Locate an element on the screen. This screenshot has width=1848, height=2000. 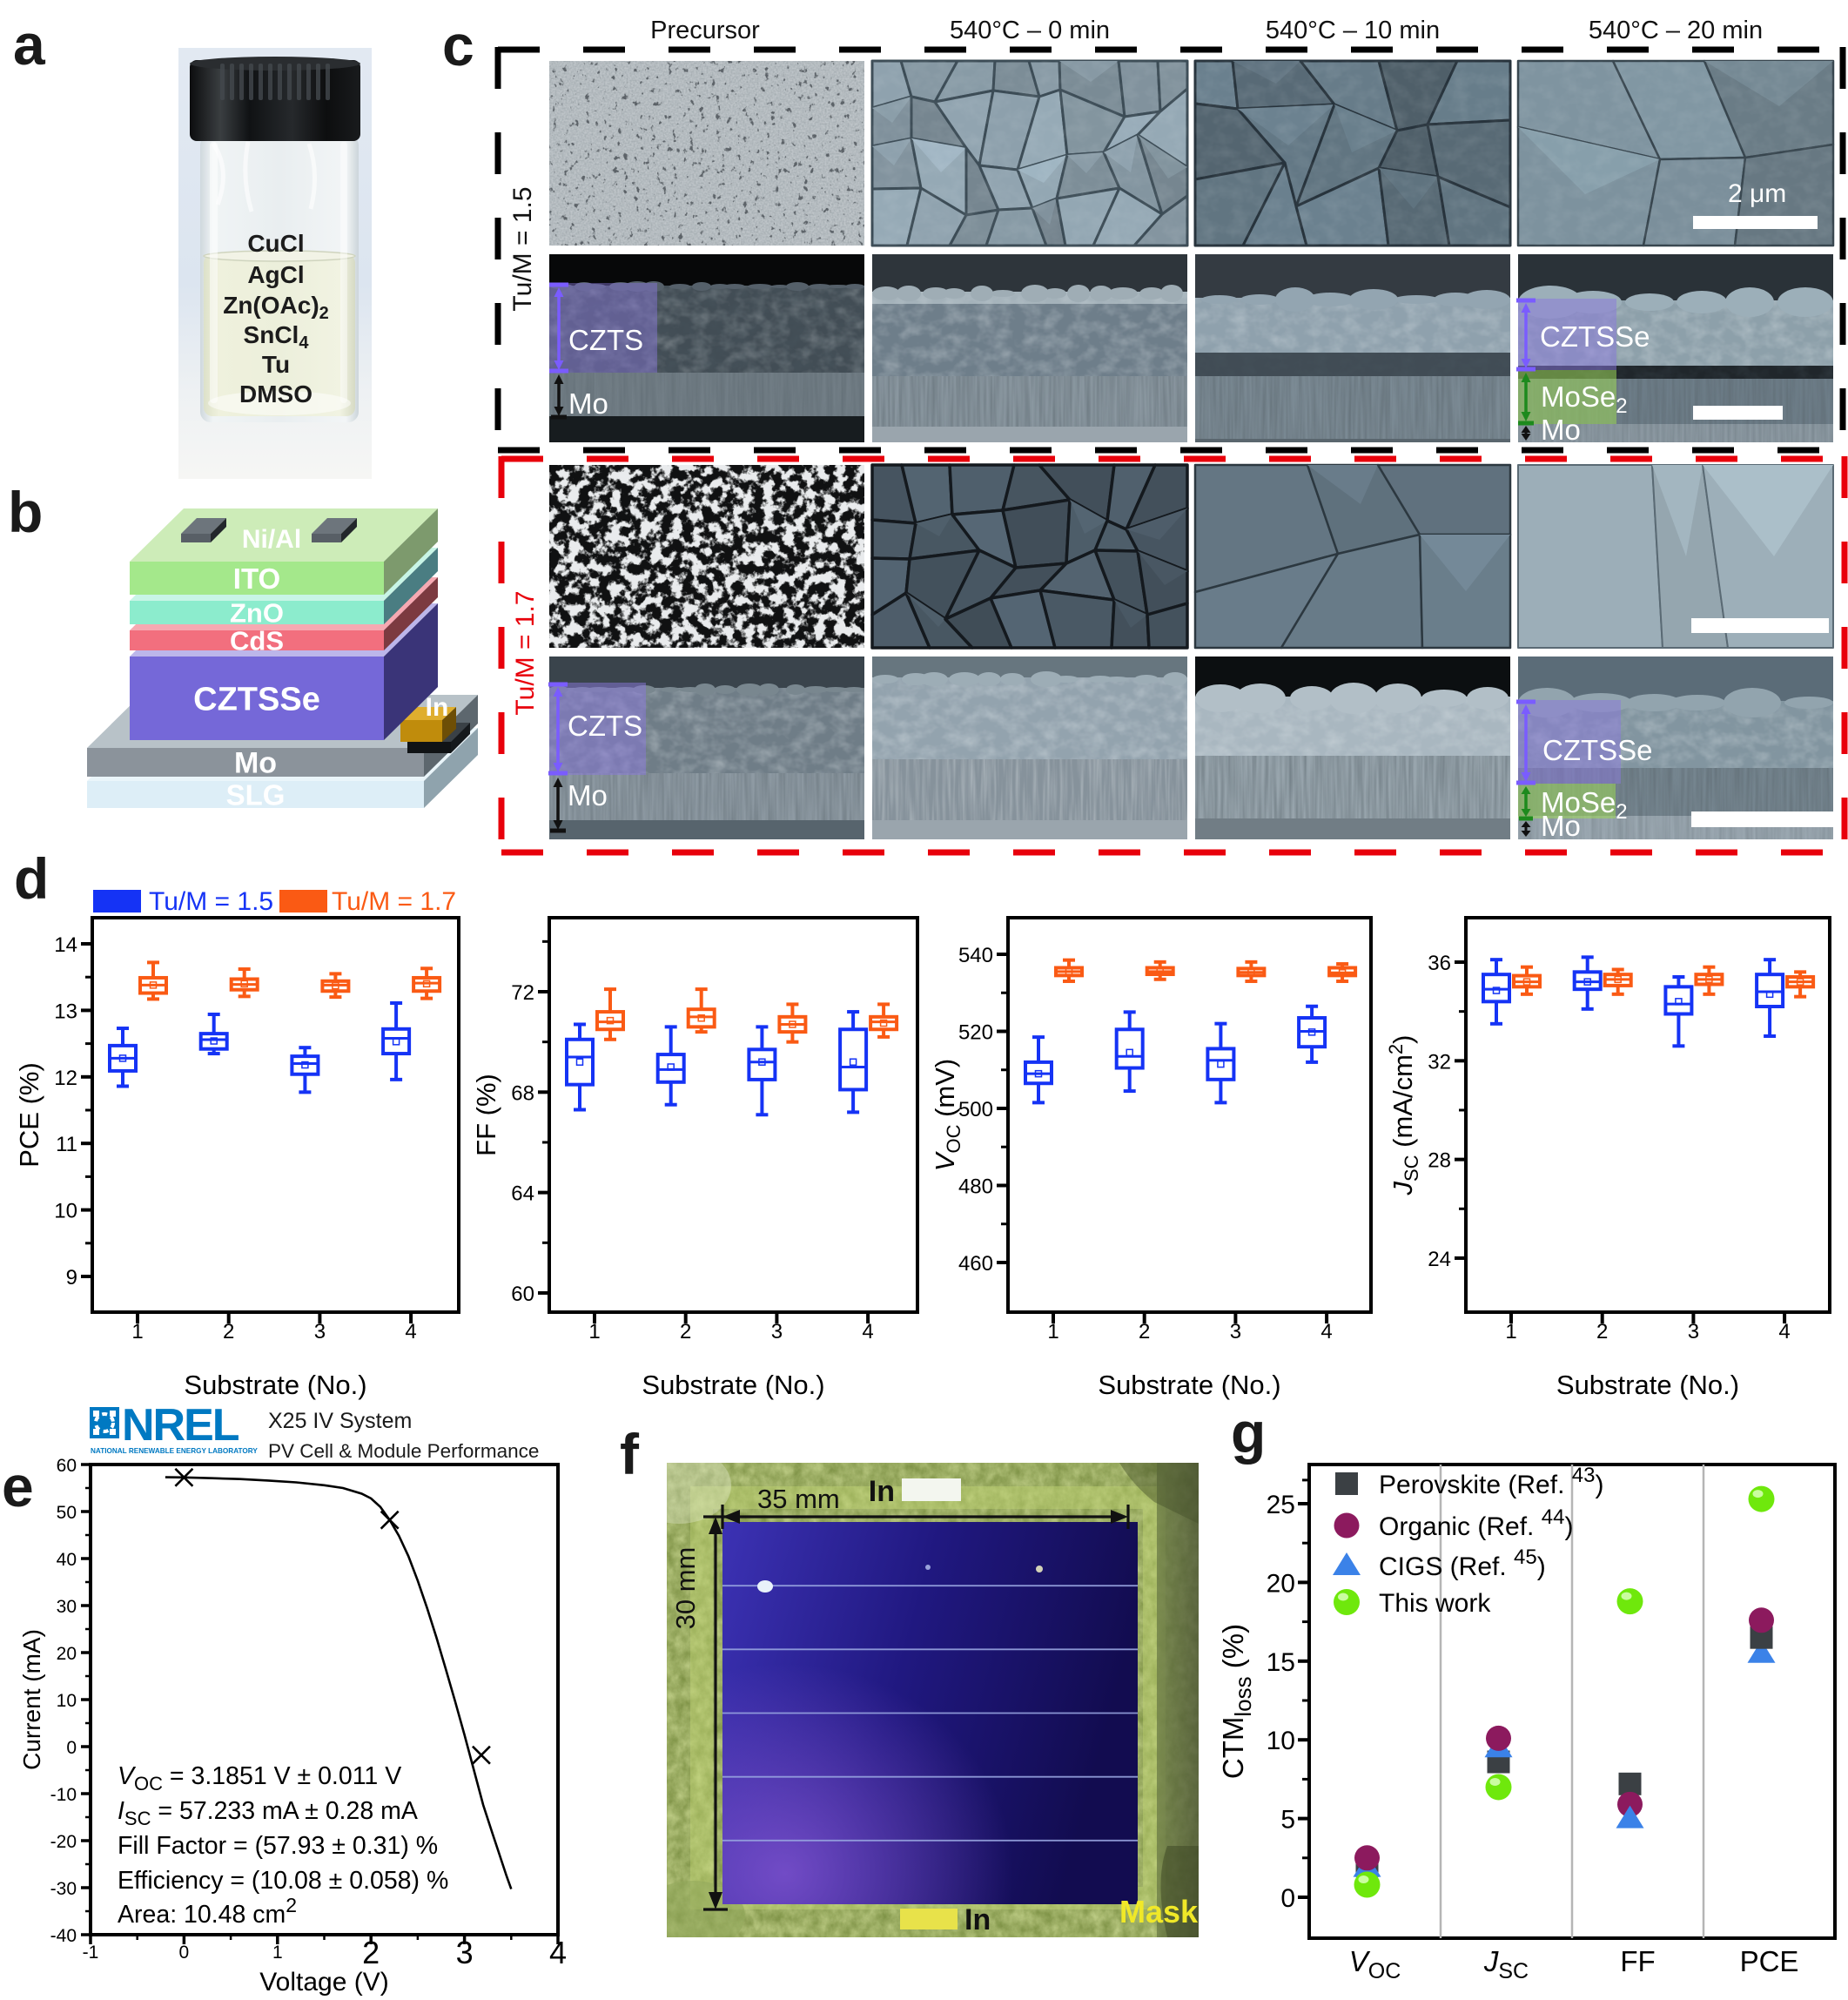
svg-text: Efficiency = (10.08 ± 0.058) % is located at coordinates (283, 1881).